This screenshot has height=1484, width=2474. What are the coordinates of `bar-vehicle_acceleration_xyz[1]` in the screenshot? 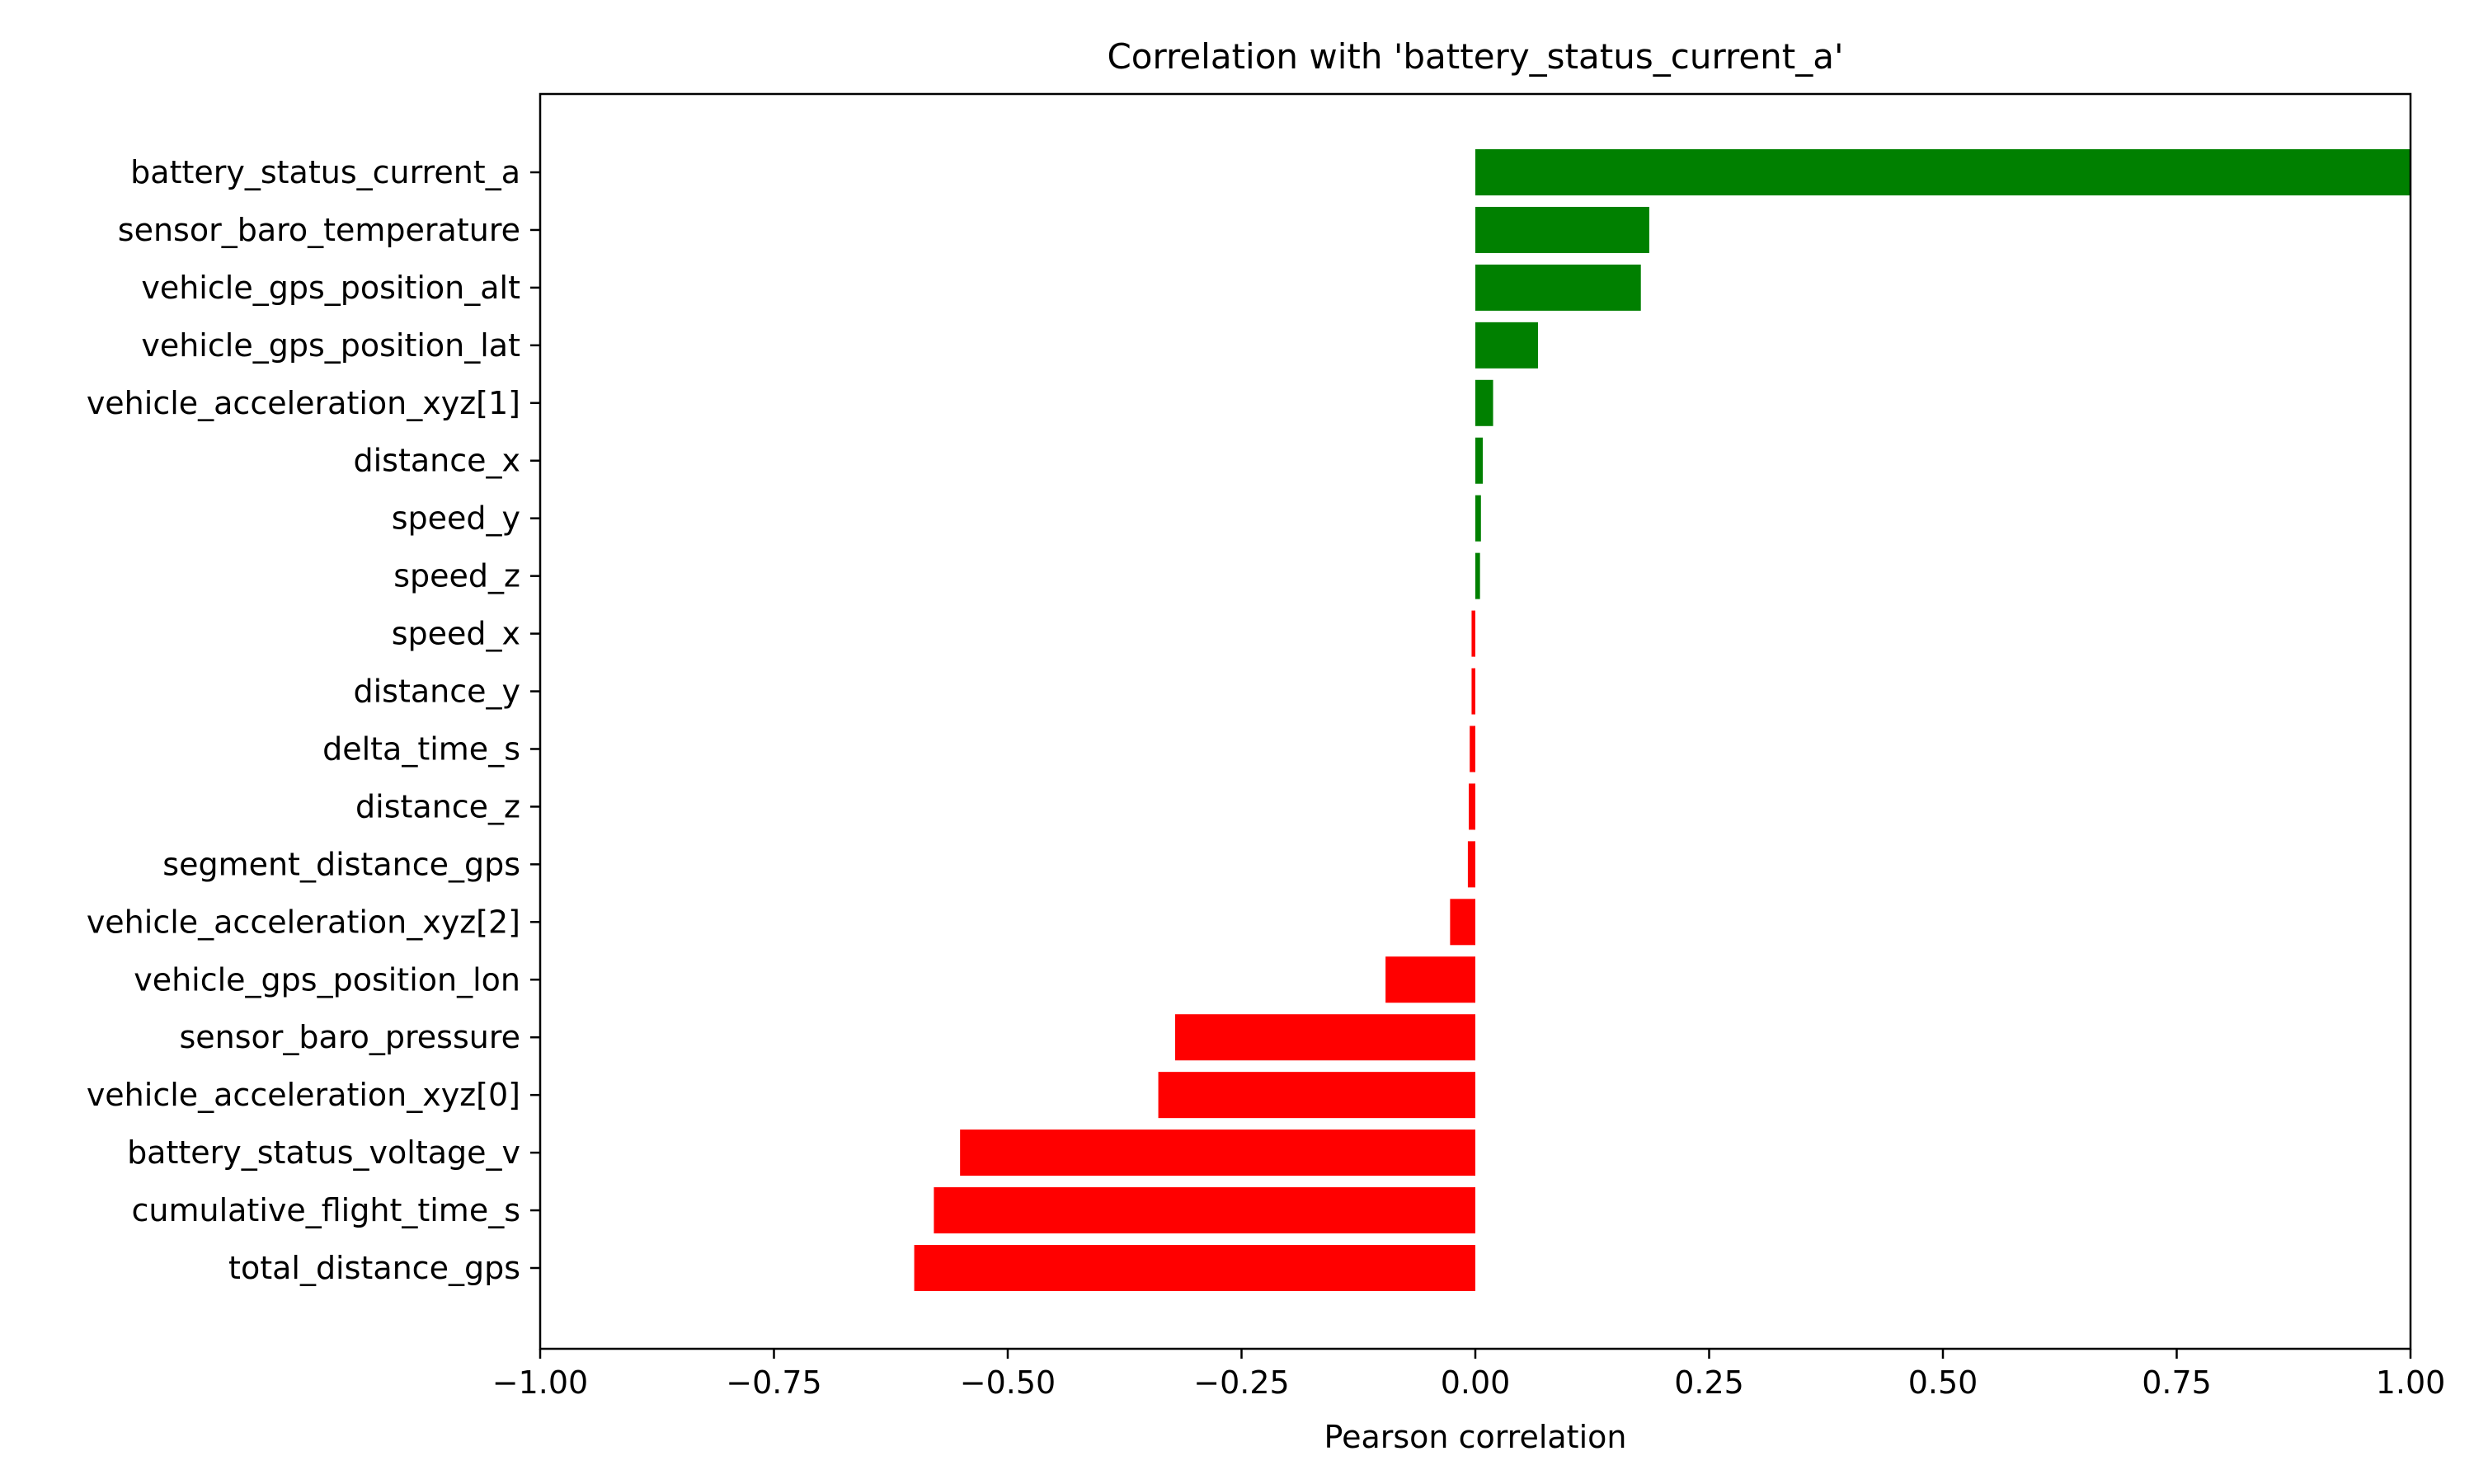 It's located at (1484, 402).